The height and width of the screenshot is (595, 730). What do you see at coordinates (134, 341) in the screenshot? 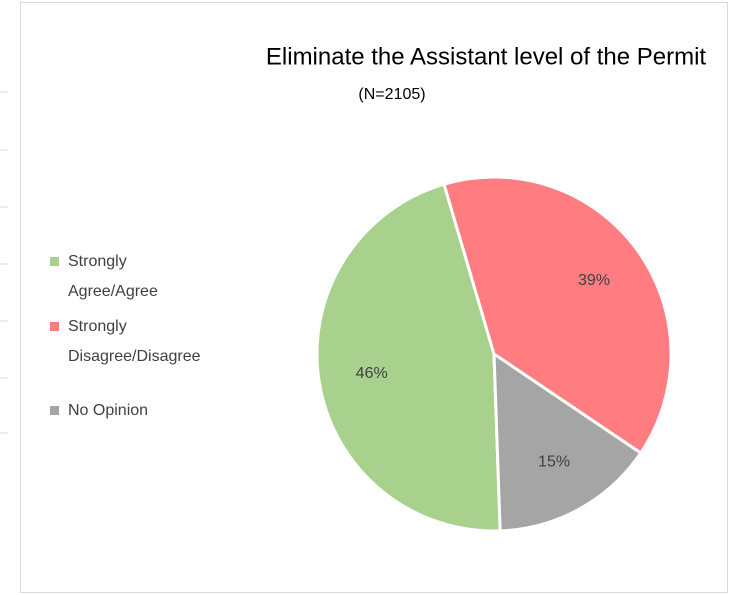
I see `legend-label: Strongly Disagree/Disagree` at bounding box center [134, 341].